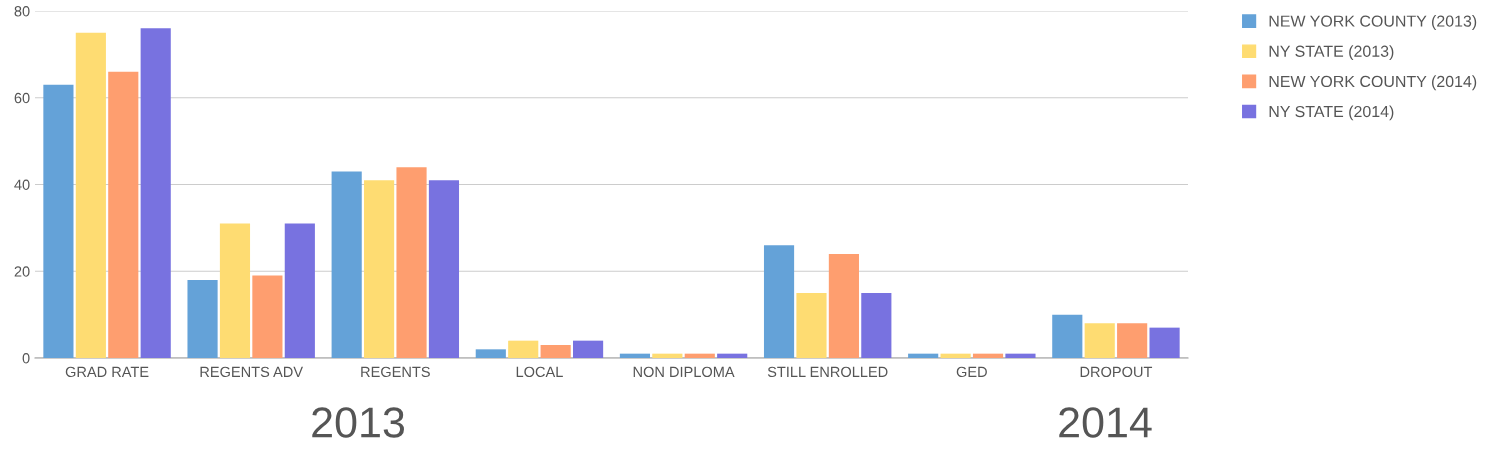 The width and height of the screenshot is (1504, 451). Describe the element at coordinates (1373, 83) in the screenshot. I see `legend-label: NEW YORK COUNTY (2014)` at that location.